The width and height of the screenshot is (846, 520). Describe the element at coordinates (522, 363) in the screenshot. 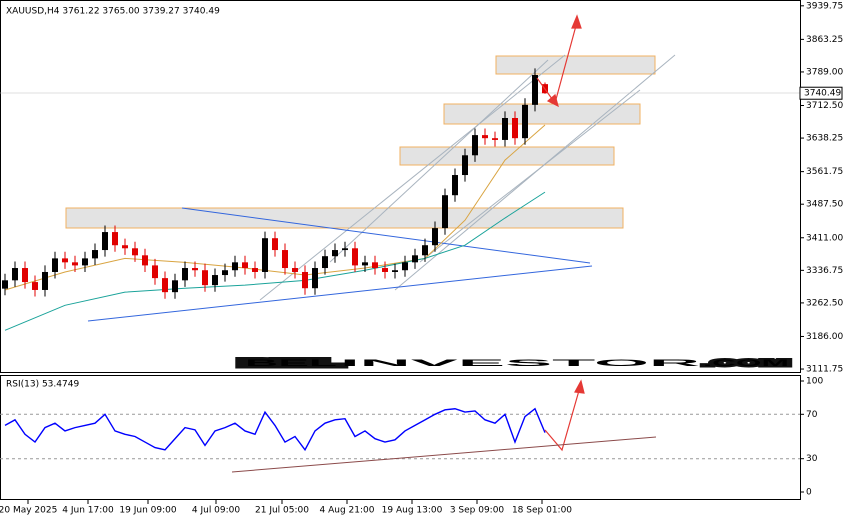

I see `watermark-investor: INVESTOR` at that location.